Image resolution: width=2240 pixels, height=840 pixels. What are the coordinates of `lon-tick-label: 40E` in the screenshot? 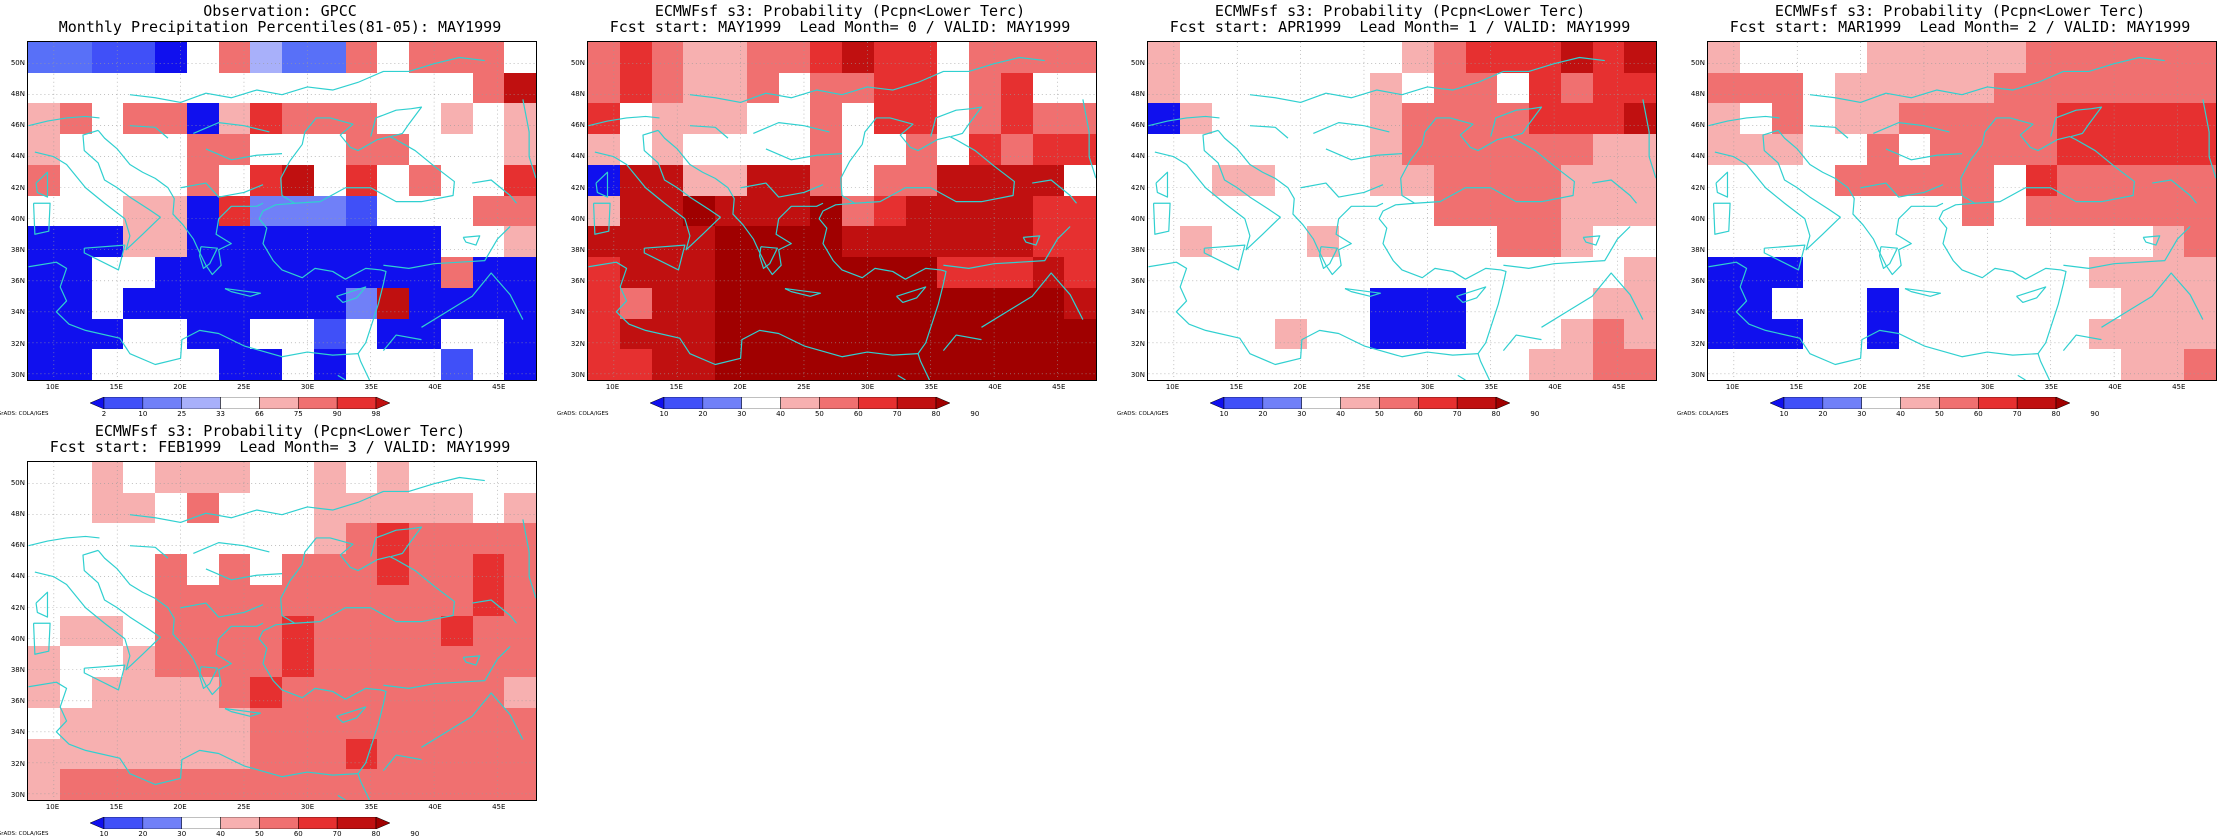 It's located at (995, 387).